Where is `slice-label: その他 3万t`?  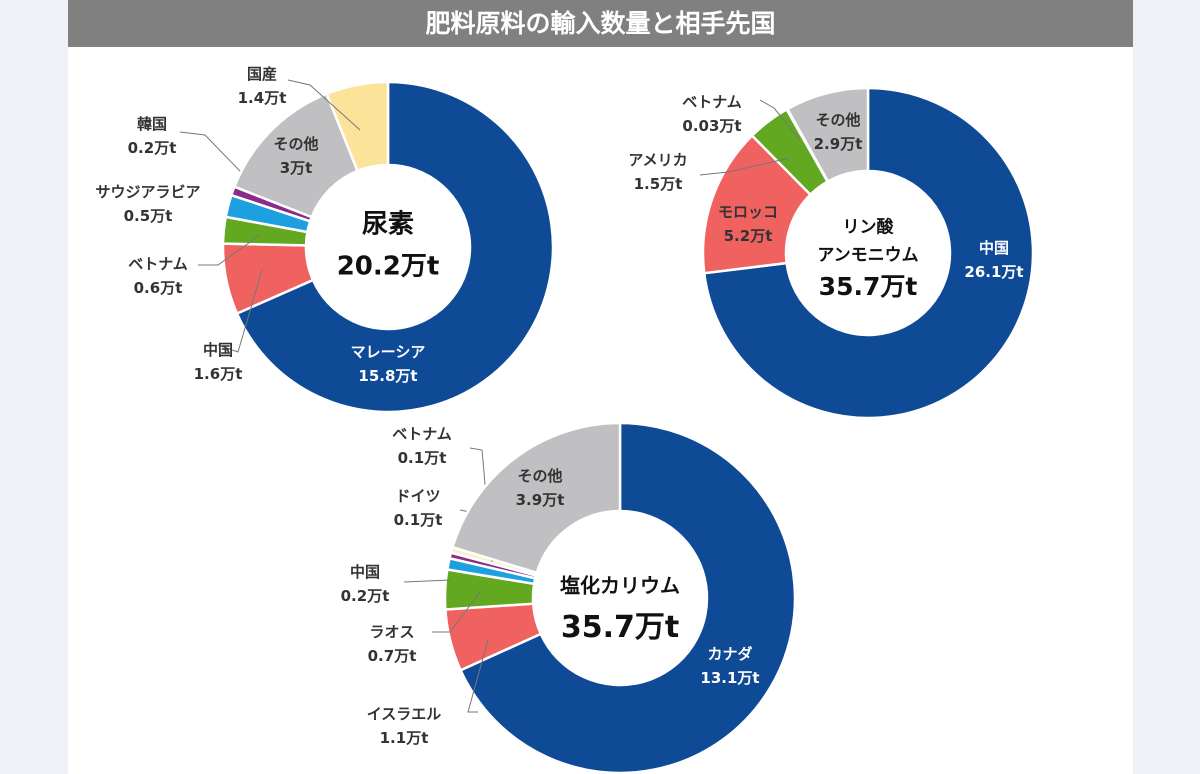 slice-label: その他 3万t is located at coordinates (295, 156).